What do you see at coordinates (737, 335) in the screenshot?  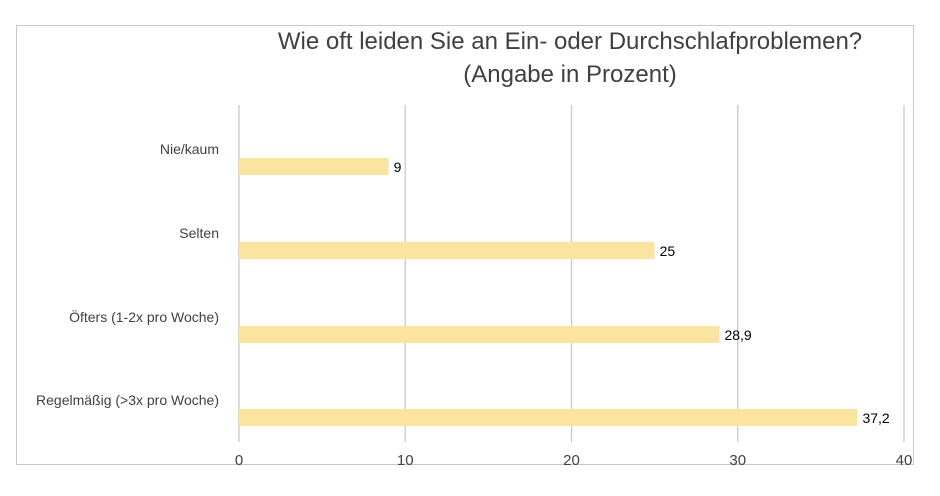 I see `data-label: 28,9` at bounding box center [737, 335].